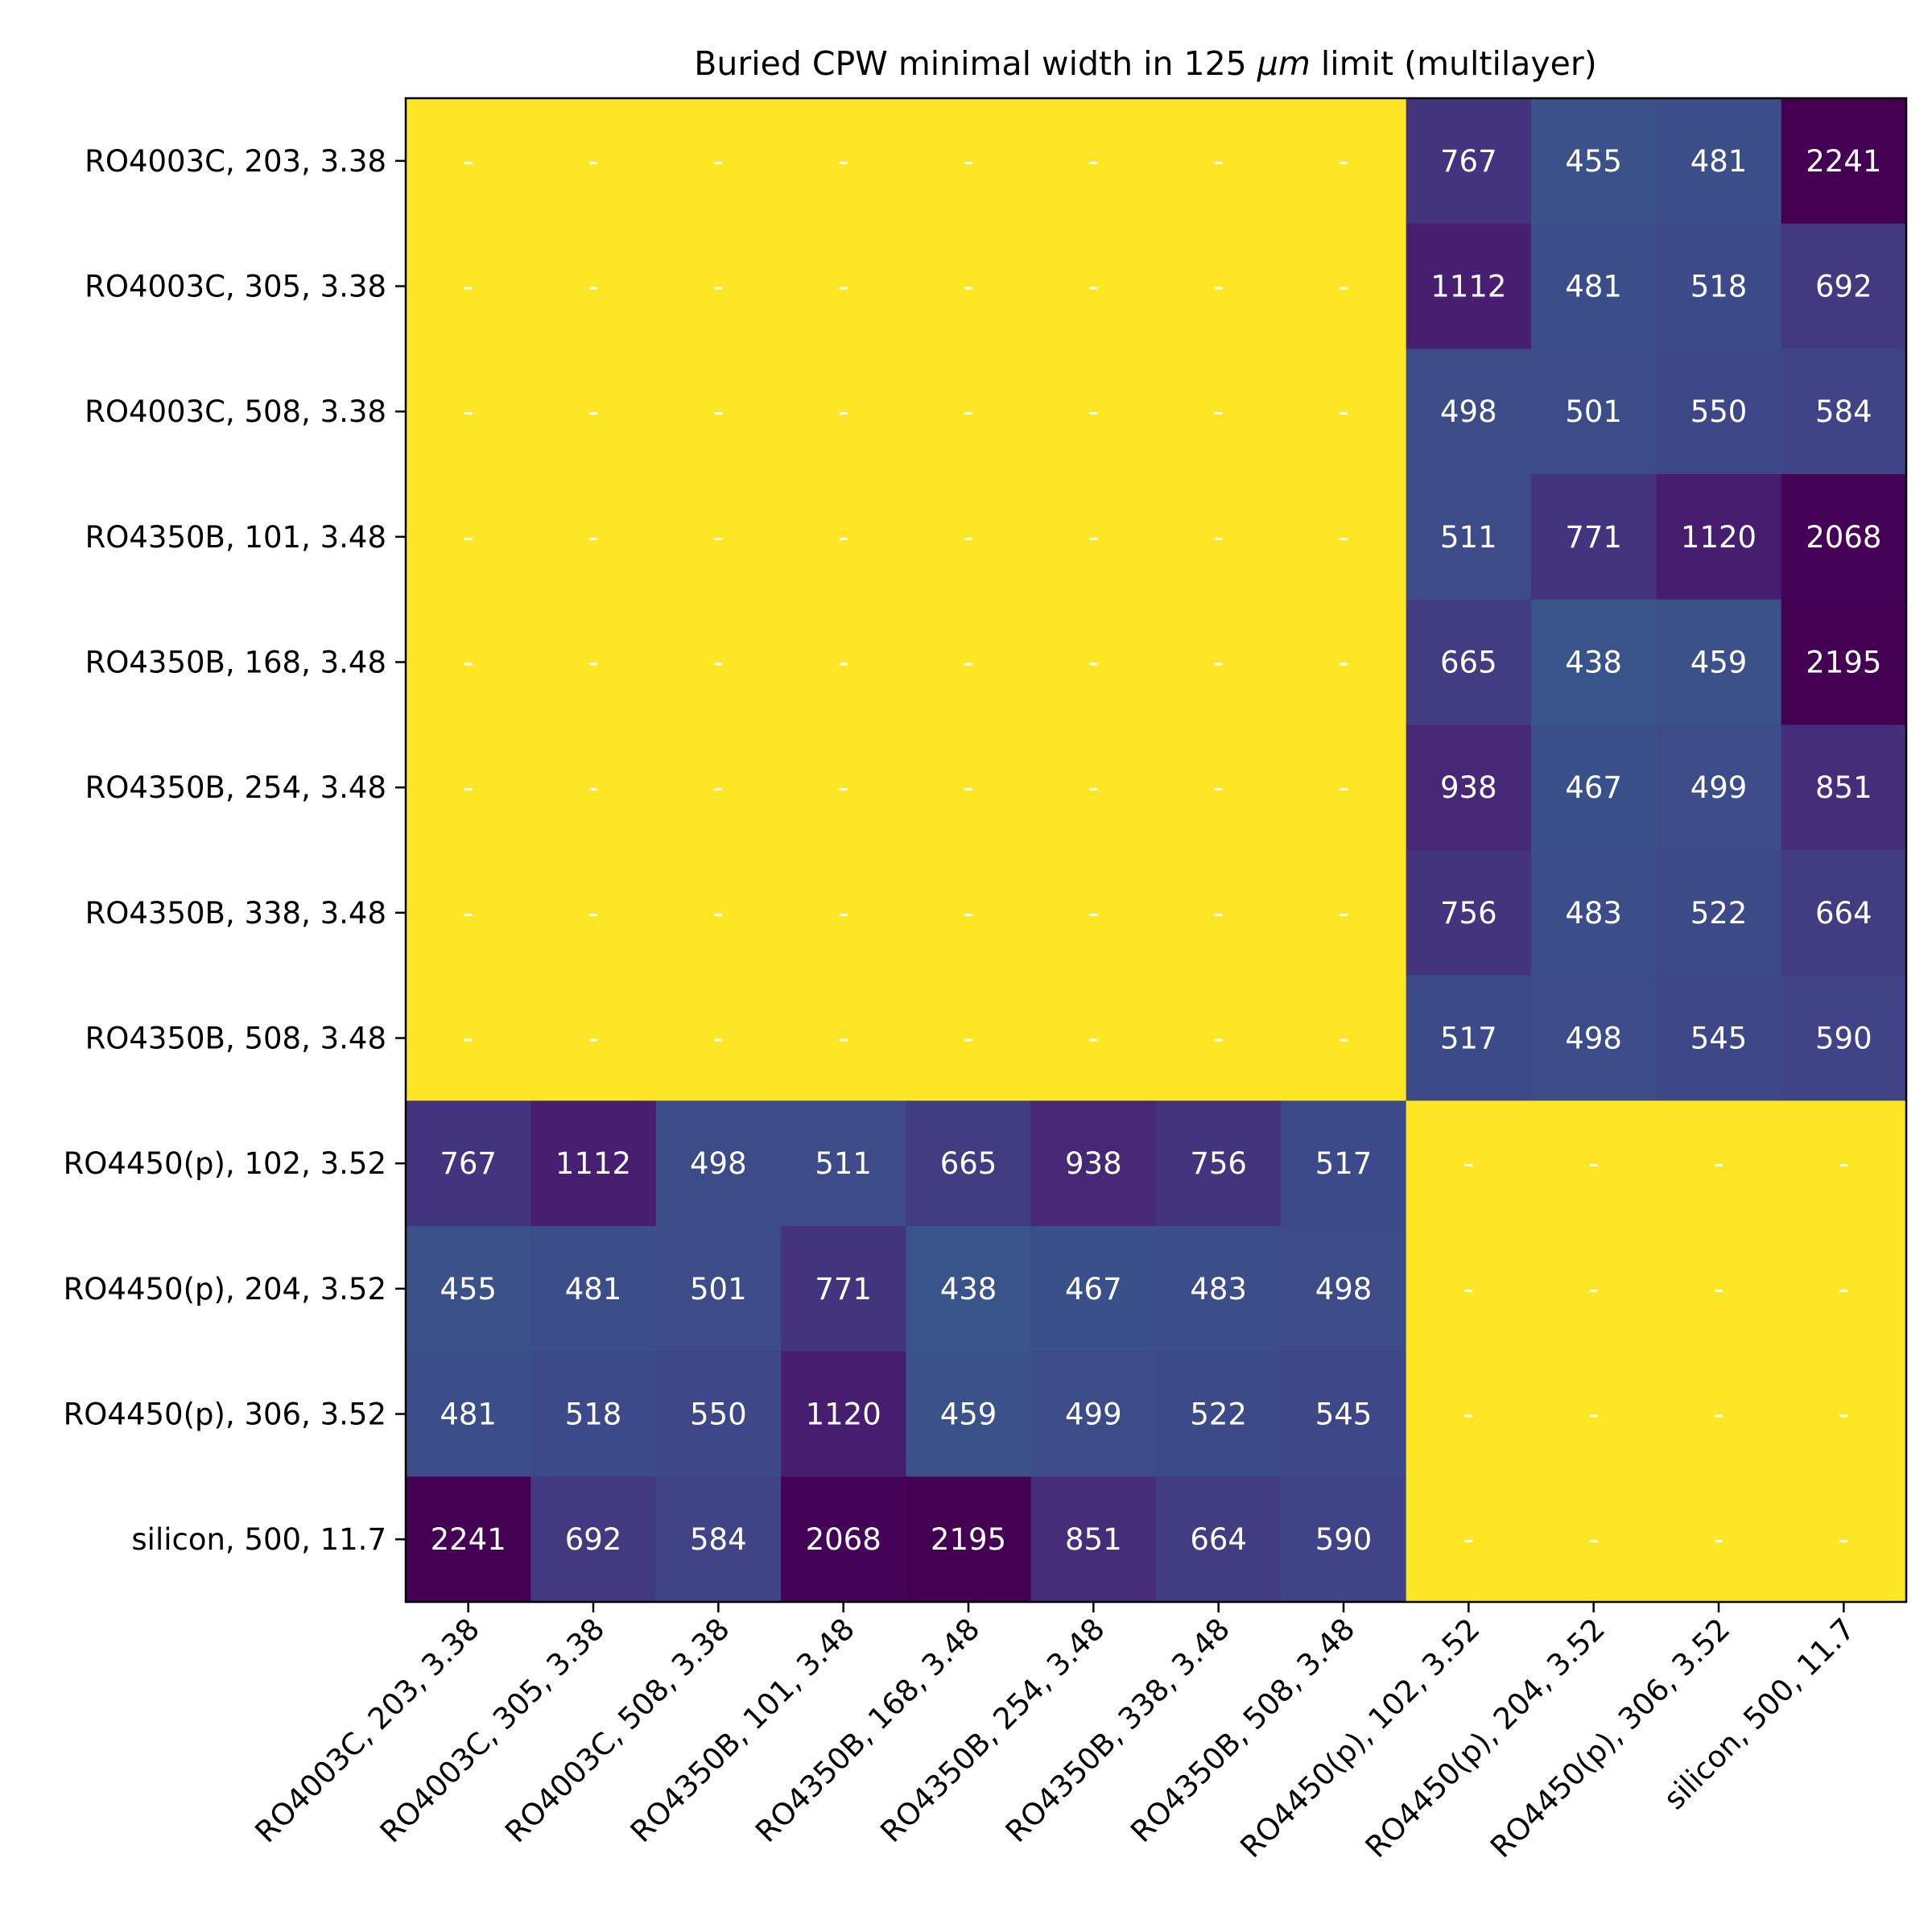 Image resolution: width=1932 pixels, height=1932 pixels. I want to click on cell-value-r11-c7: 590, so click(1344, 1539).